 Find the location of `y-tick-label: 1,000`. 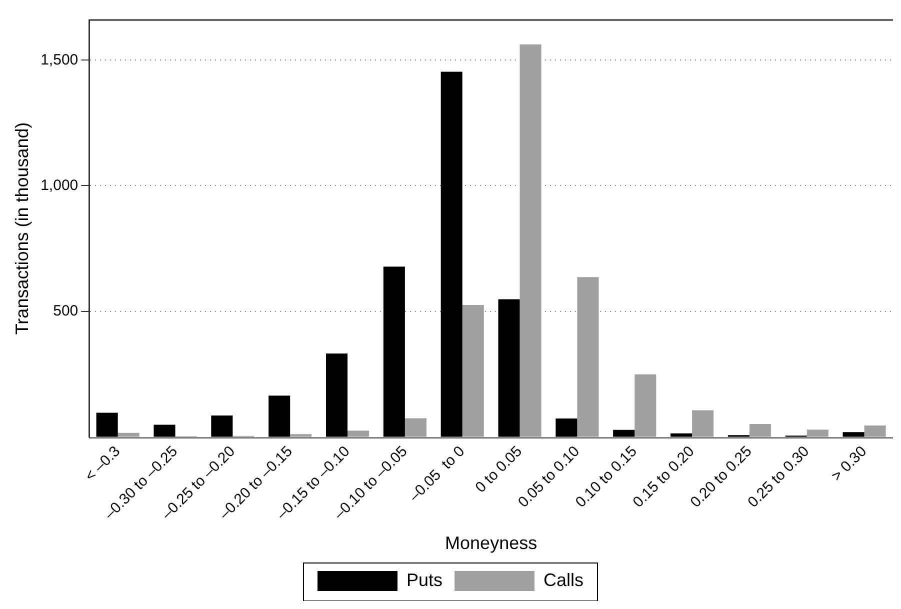

y-tick-label: 1,000 is located at coordinates (59, 185).